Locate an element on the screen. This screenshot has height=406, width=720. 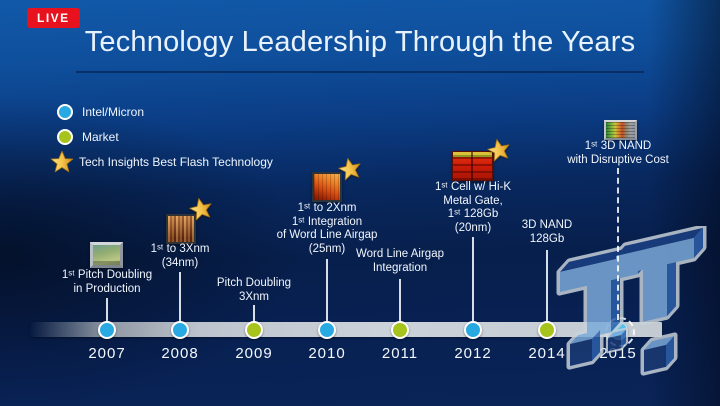
award-star-icon is located at coordinates (62, 161).